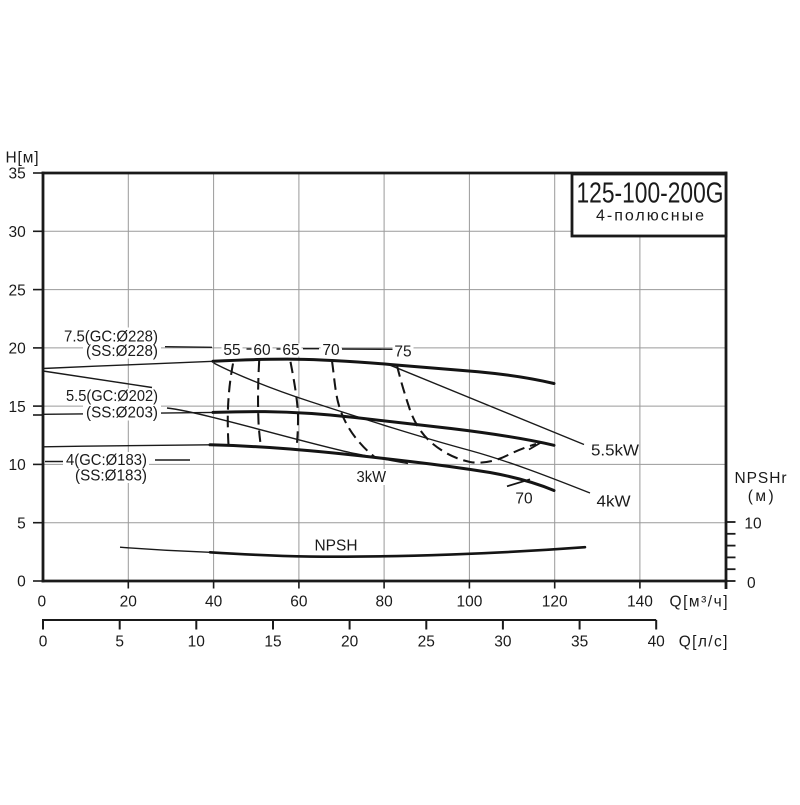 Image resolution: width=800 pixels, height=805 pixels. Describe the element at coordinates (614, 502) in the screenshot. I see `svg-text: 4kW` at that location.